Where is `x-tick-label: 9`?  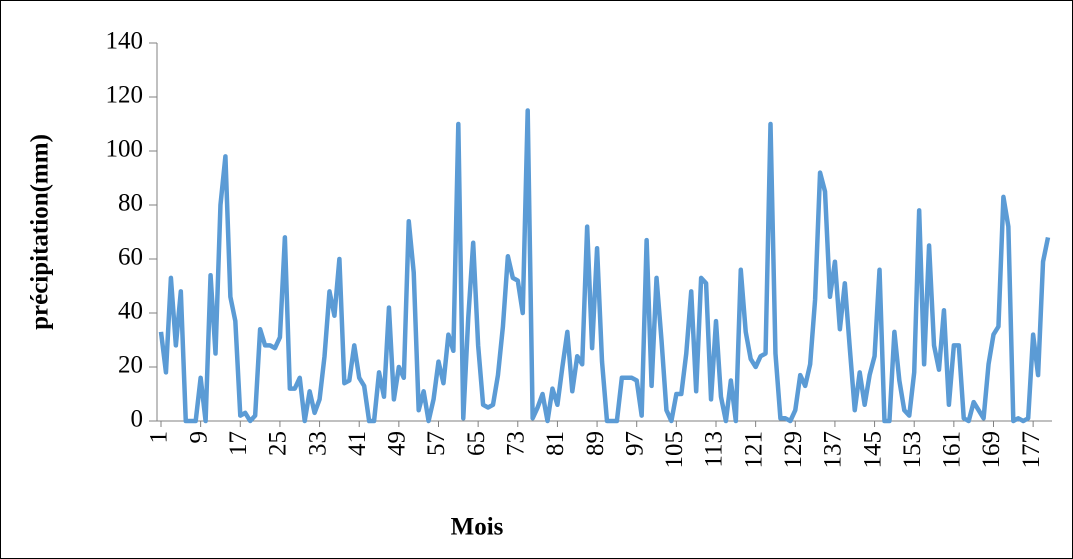
x-tick-label: 9 is located at coordinates (198, 437).